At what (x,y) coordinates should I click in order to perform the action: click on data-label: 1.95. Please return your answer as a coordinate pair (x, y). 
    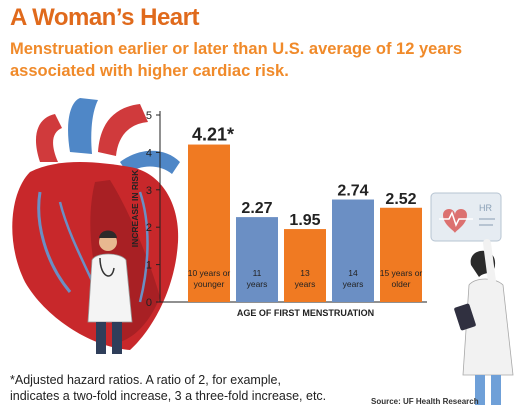
    Looking at the image, I should click on (304, 220).